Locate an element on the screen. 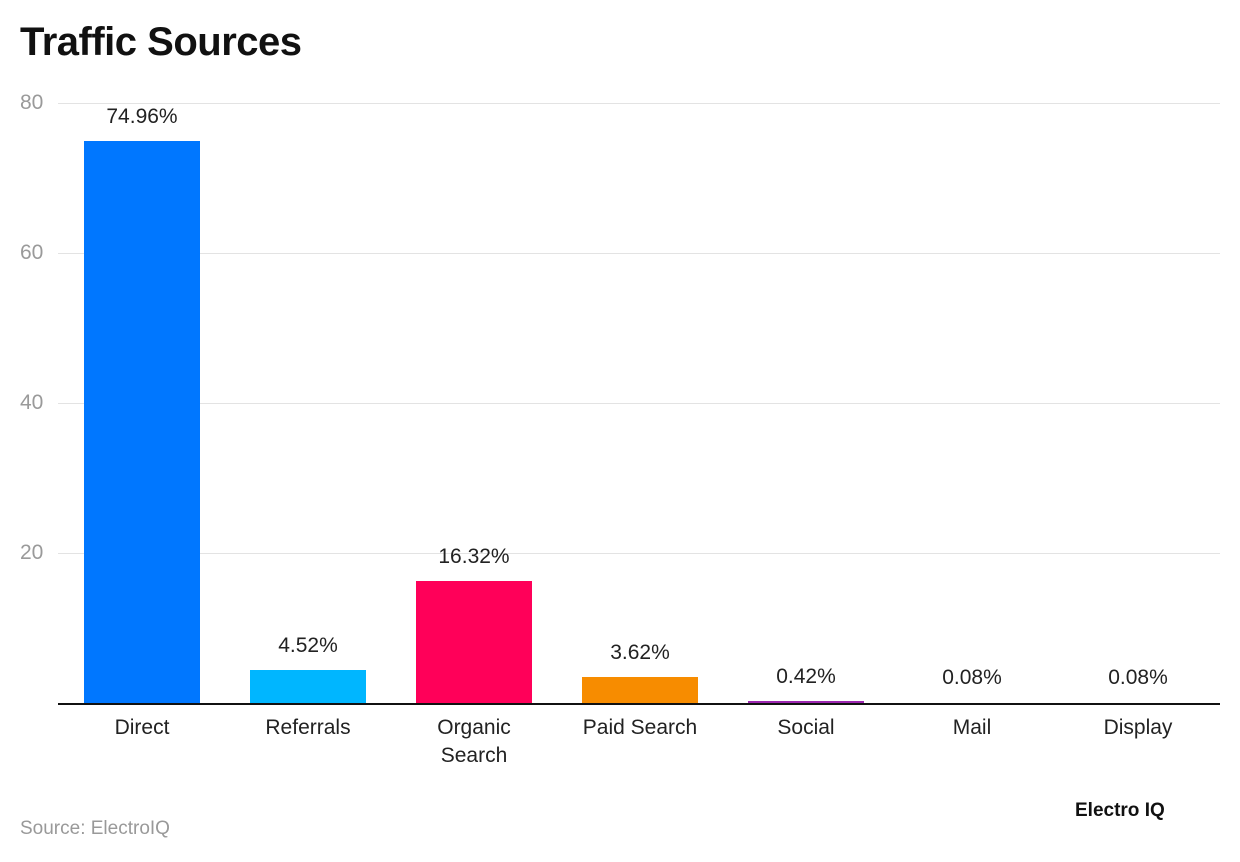 The width and height of the screenshot is (1240, 862). bar-paid-search is located at coordinates (640, 690).